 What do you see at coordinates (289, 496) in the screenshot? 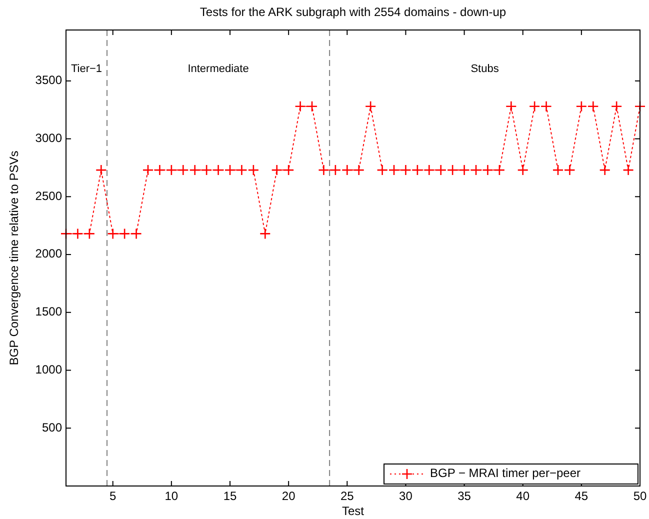
I see `x-tick-label: 20` at bounding box center [289, 496].